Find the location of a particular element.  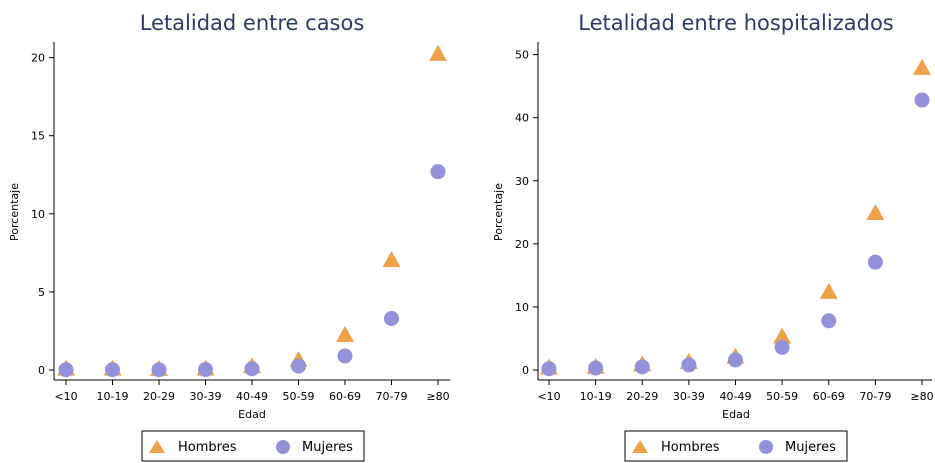

legend-box-casos is located at coordinates (253, 446).